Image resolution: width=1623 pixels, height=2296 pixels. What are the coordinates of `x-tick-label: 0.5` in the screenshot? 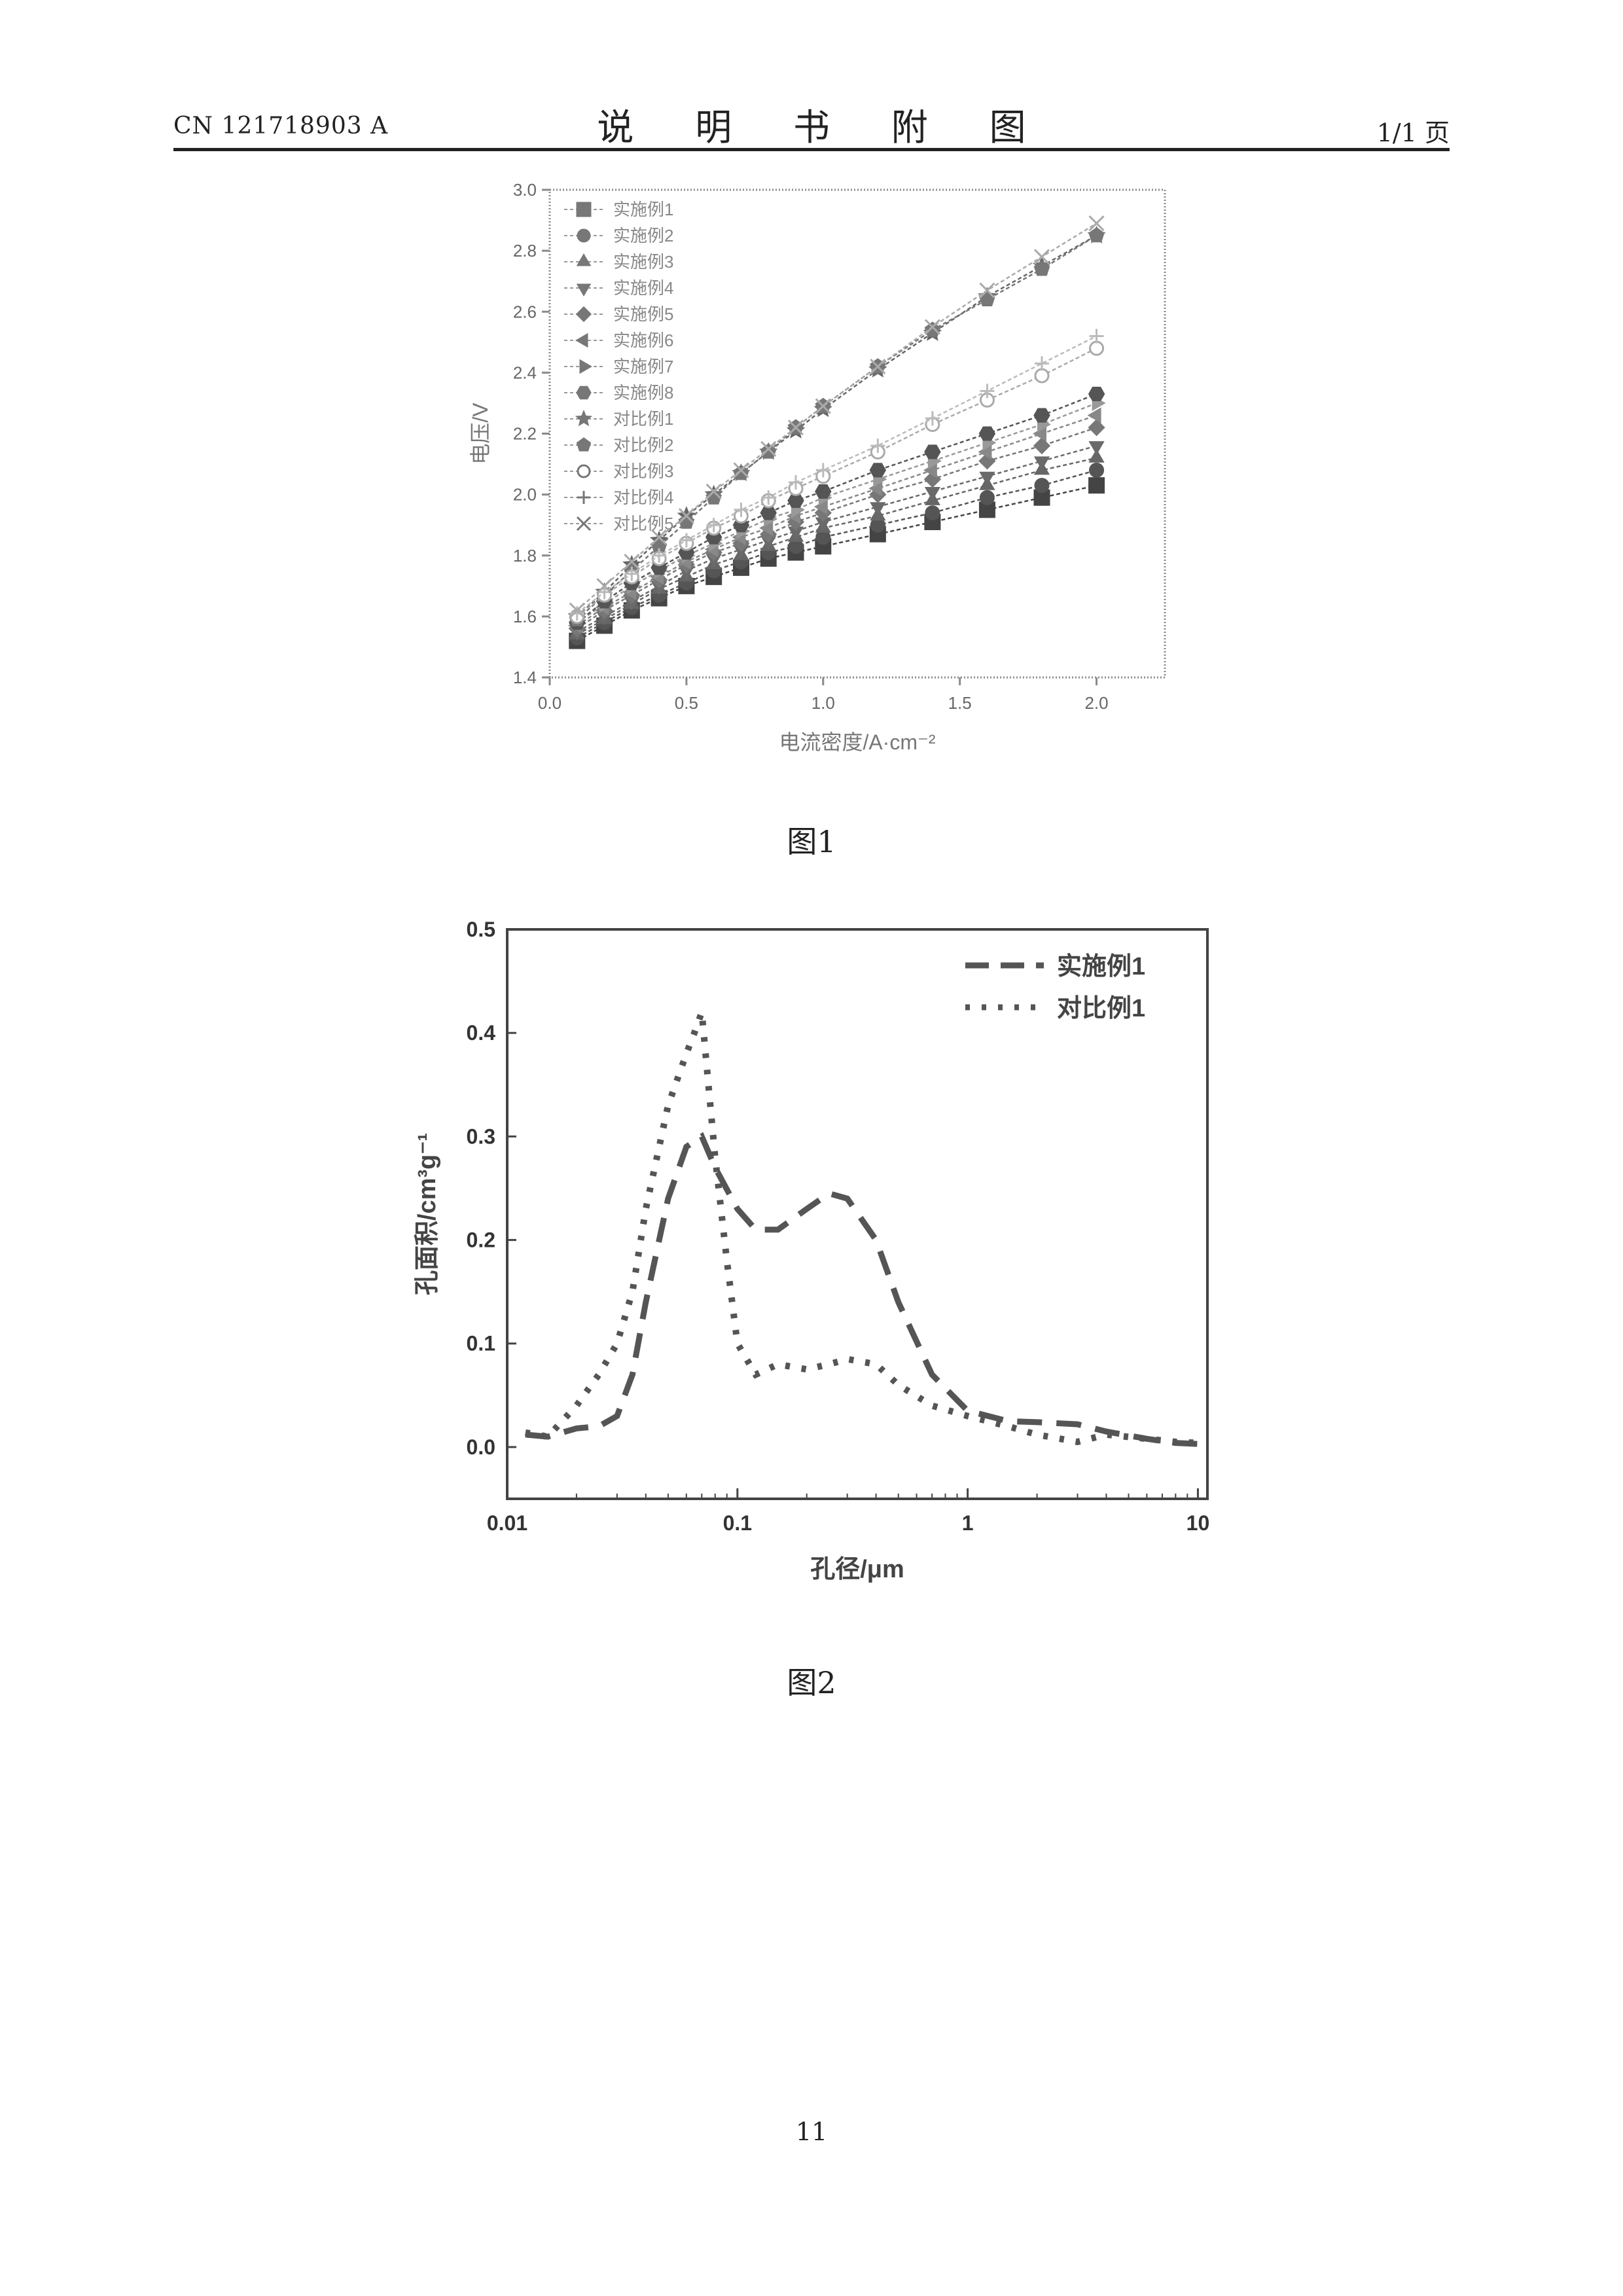 It's located at (686, 703).